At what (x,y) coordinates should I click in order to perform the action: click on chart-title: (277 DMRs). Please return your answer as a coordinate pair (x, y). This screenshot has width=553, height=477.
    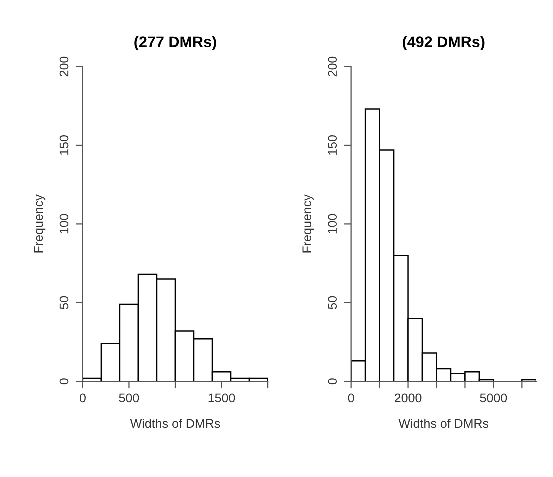
    Looking at the image, I should click on (175, 43).